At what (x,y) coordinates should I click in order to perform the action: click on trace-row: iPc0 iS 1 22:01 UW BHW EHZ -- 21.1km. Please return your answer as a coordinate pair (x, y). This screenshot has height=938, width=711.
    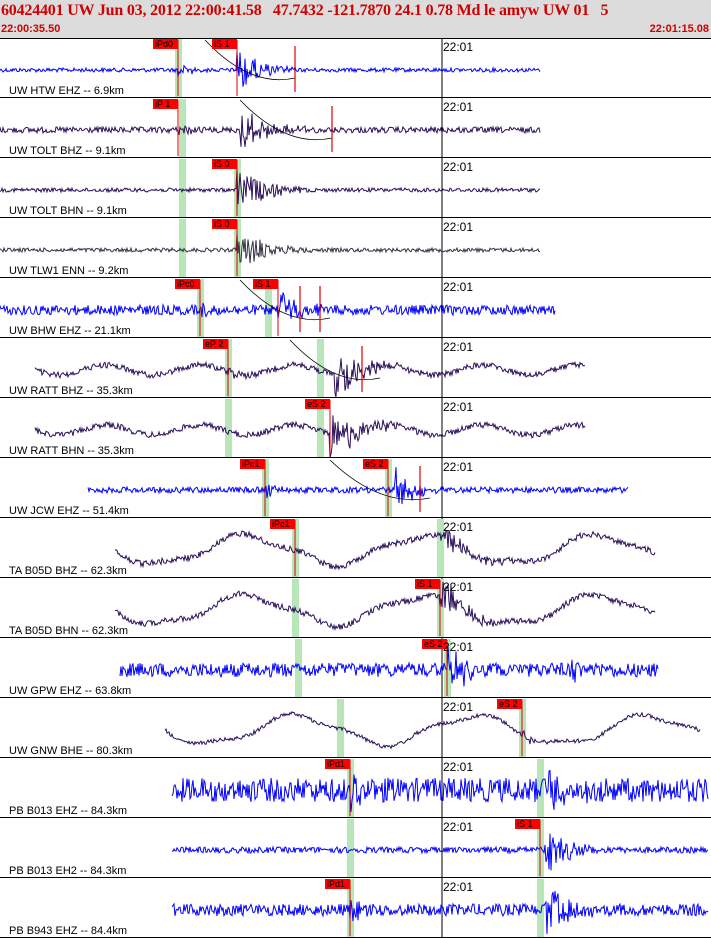
    Looking at the image, I should click on (355, 308).